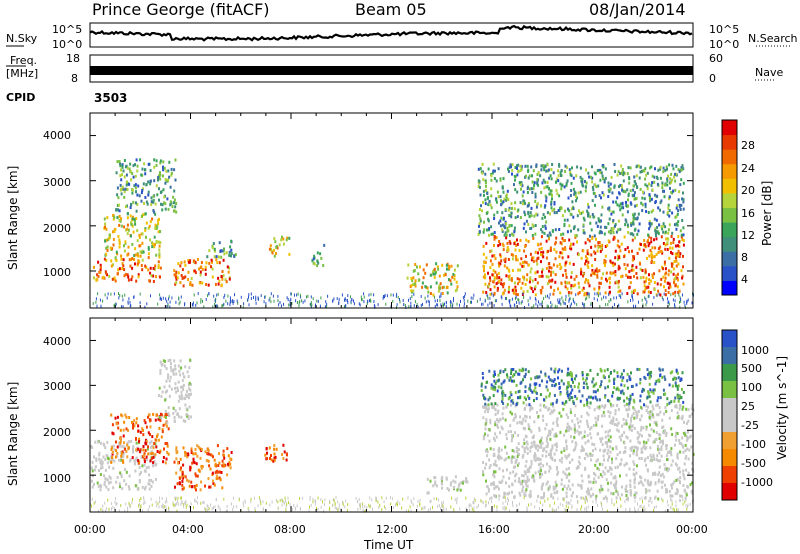 This screenshot has width=800, height=554. What do you see at coordinates (755, 350) in the screenshot?
I see `vel-cbar-tick-1000: 1000` at bounding box center [755, 350].